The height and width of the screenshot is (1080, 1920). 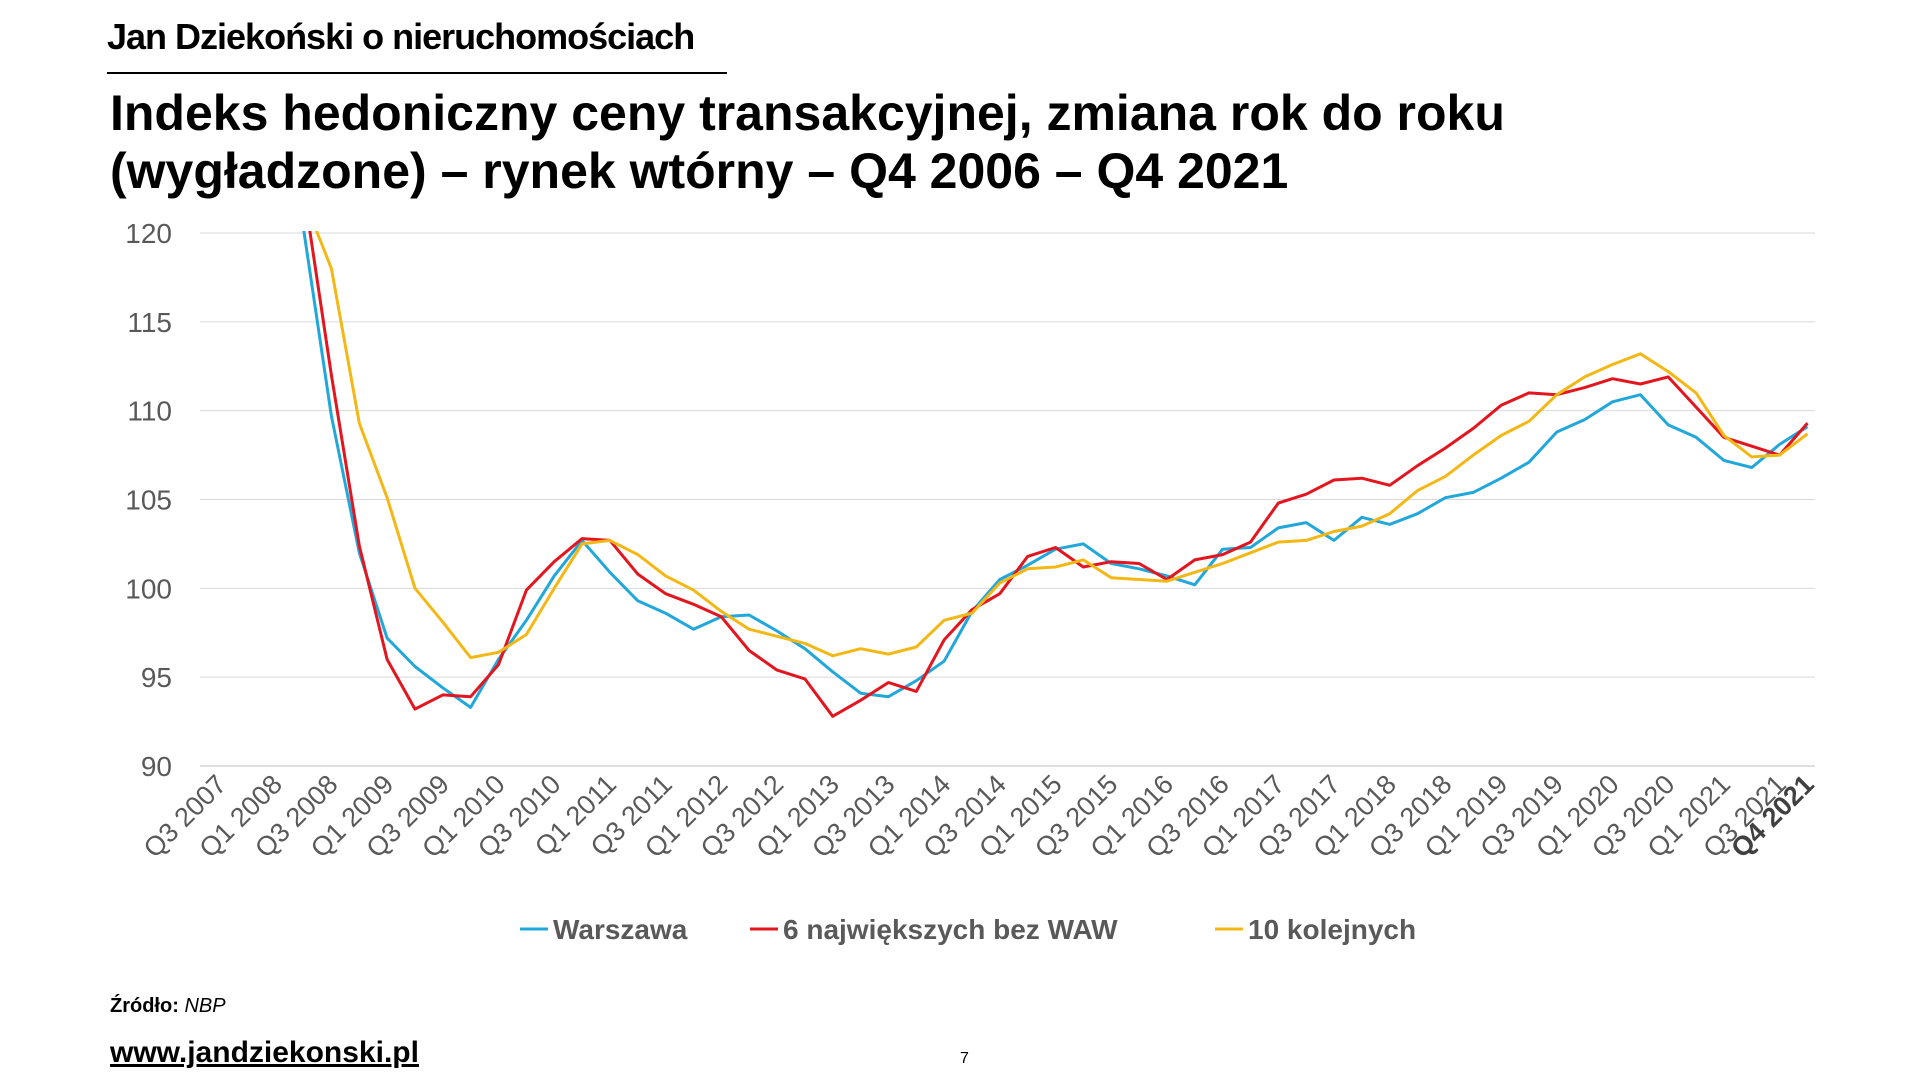 I want to click on source-note: Źródło: NBP, so click(x=168, y=1006).